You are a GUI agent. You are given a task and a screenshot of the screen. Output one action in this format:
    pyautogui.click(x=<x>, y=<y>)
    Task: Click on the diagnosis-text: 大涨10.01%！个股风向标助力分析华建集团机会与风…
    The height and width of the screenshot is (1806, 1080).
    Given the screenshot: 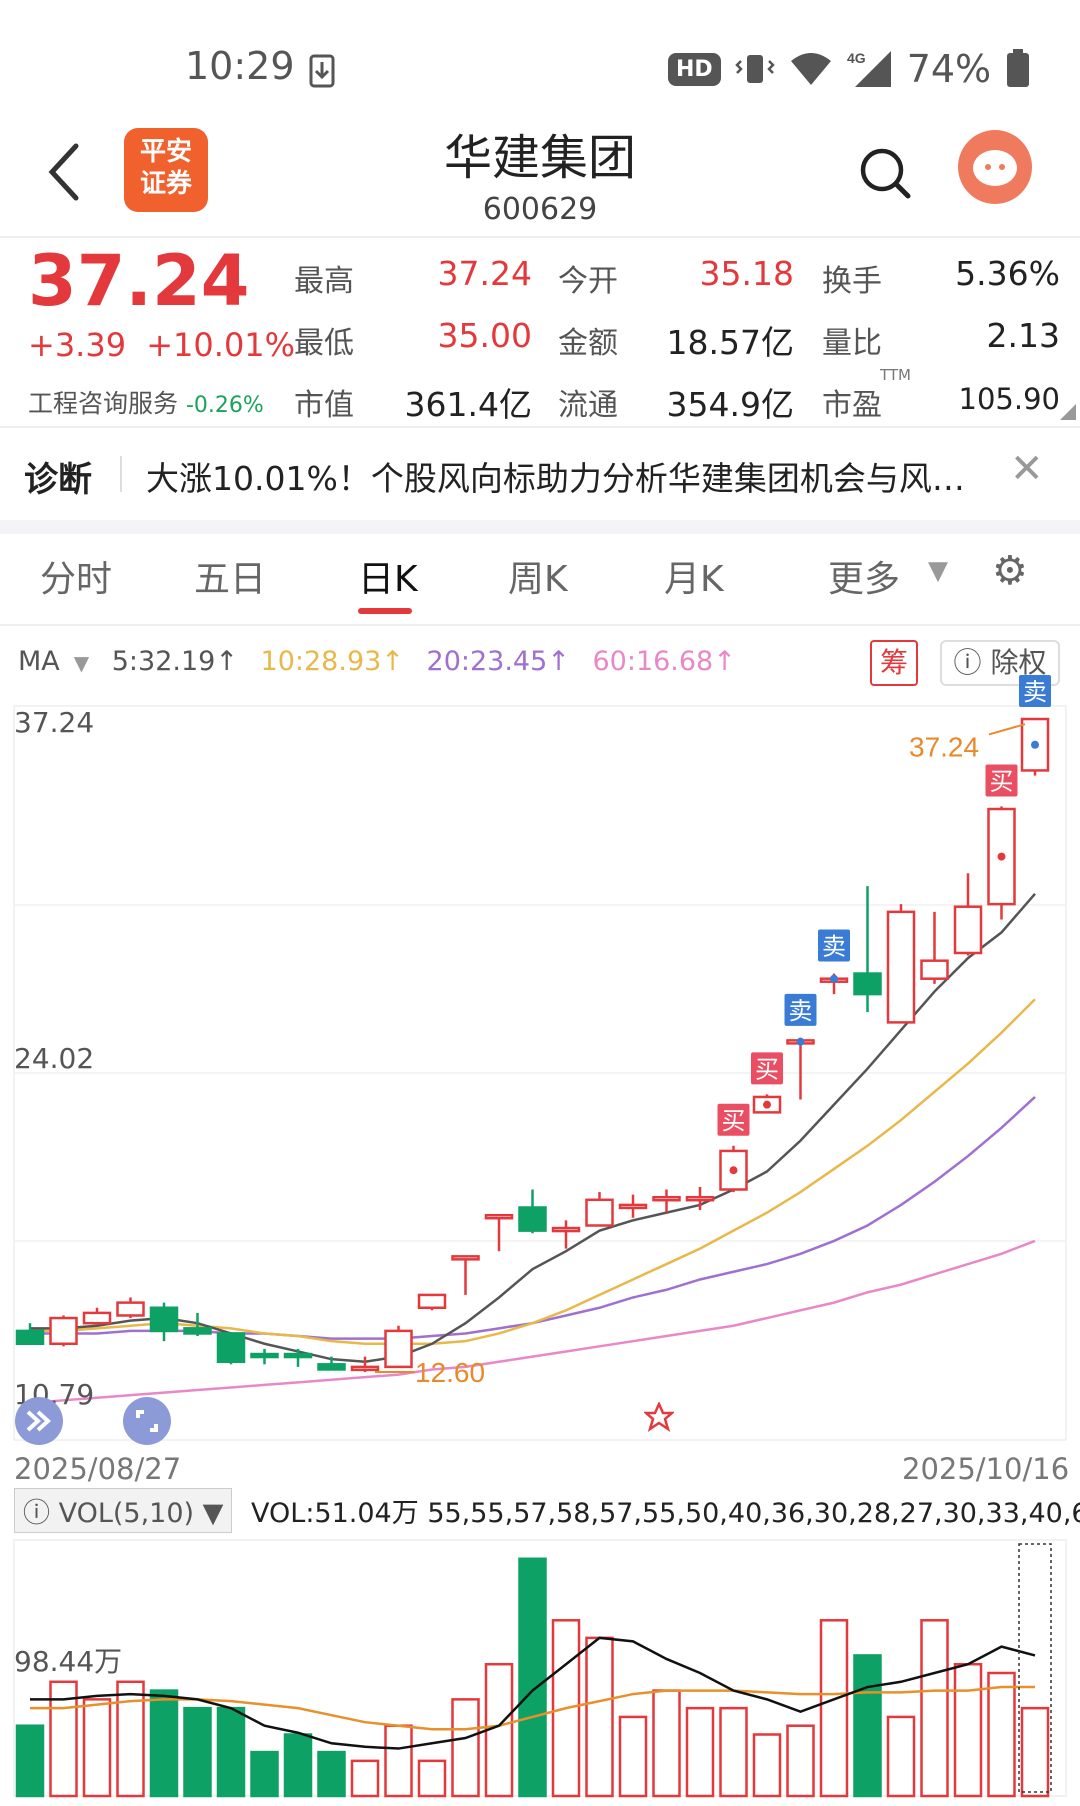 What is the action you would take?
    pyautogui.click(x=555, y=478)
    